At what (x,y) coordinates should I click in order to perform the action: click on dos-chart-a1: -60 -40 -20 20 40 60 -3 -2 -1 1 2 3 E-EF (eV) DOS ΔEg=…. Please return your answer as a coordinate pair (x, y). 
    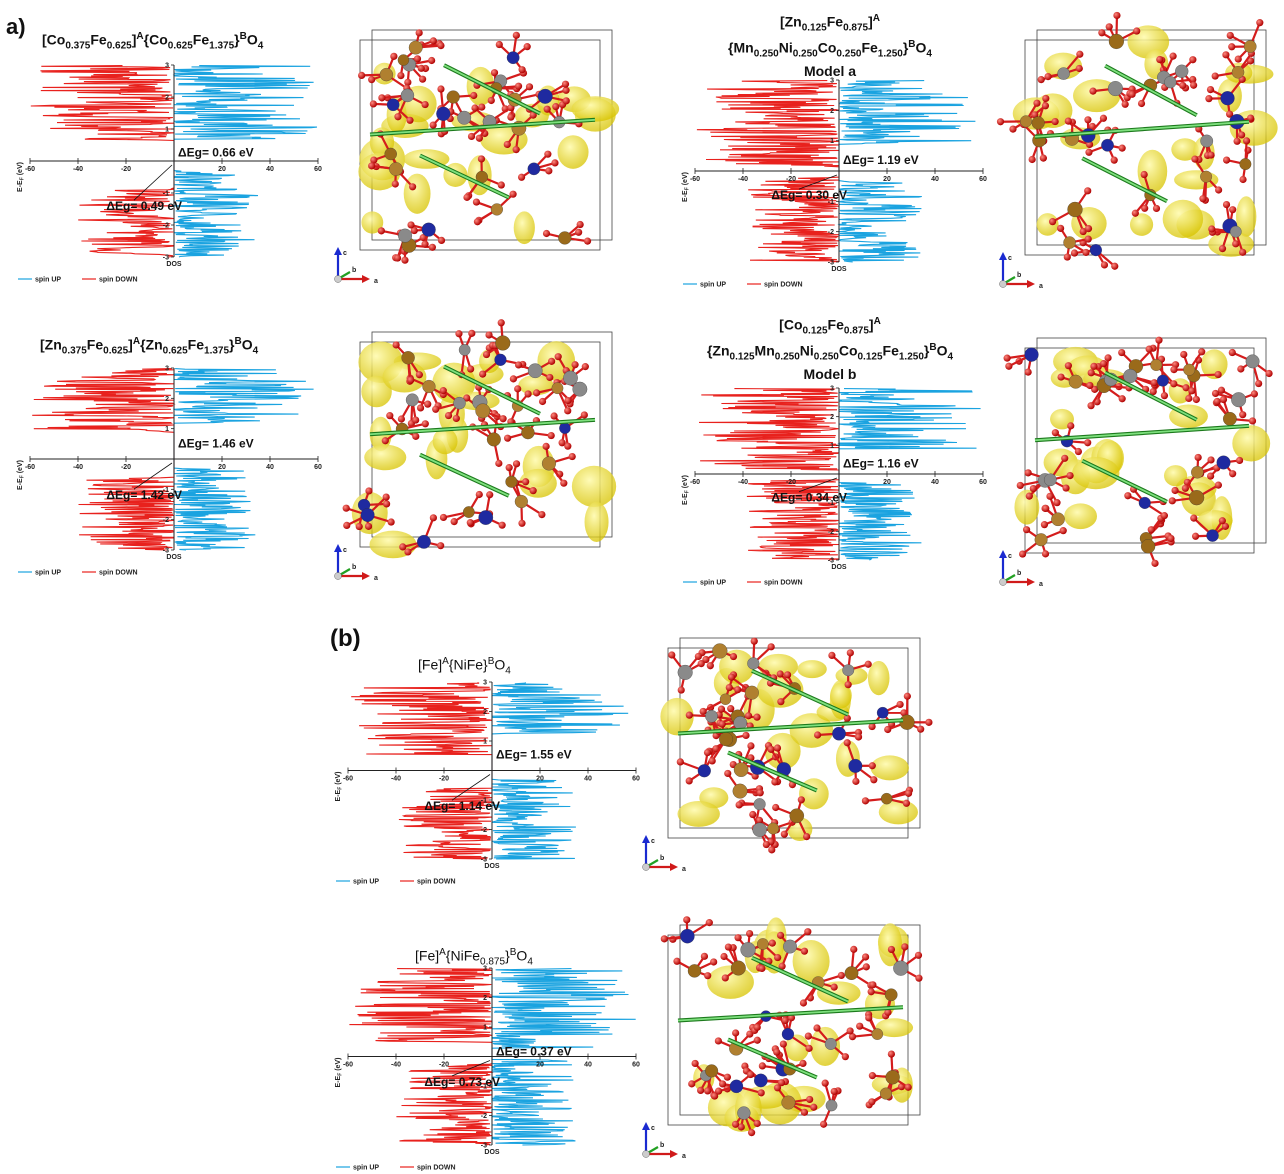
    Looking at the image, I should click on (169, 173).